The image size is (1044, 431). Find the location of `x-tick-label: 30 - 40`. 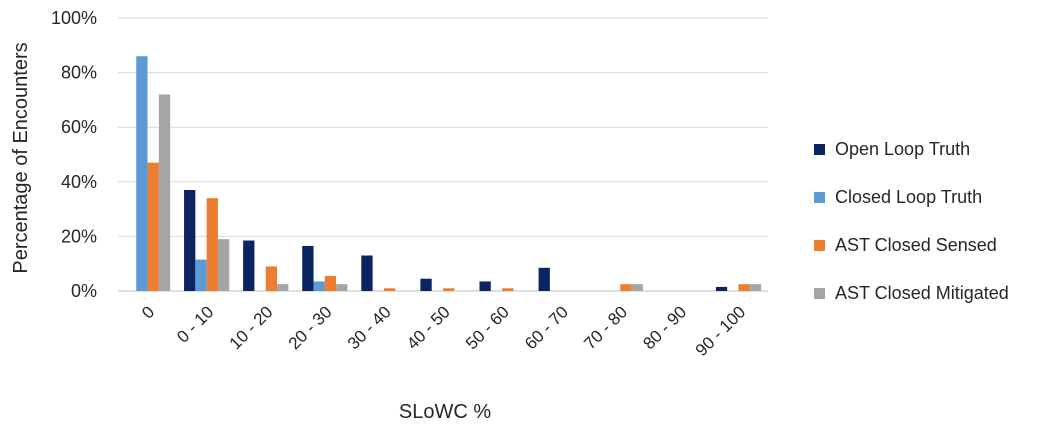

x-tick-label: 30 - 40 is located at coordinates (369, 327).